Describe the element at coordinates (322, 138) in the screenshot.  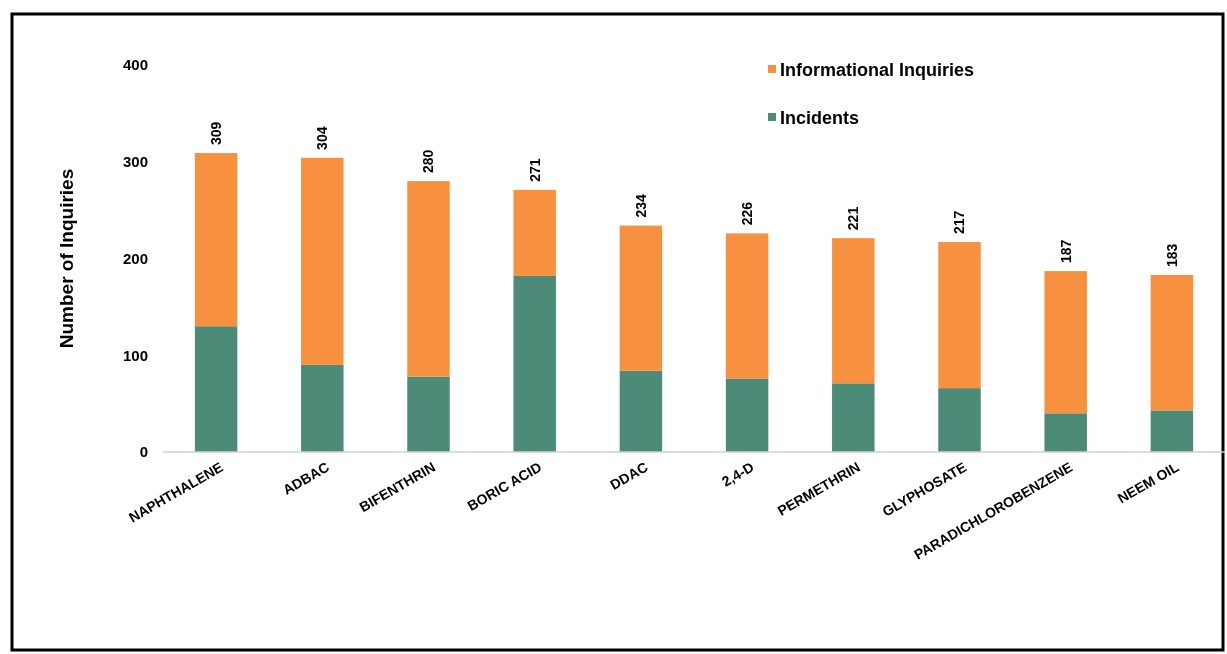
I see `total-label: 304` at that location.